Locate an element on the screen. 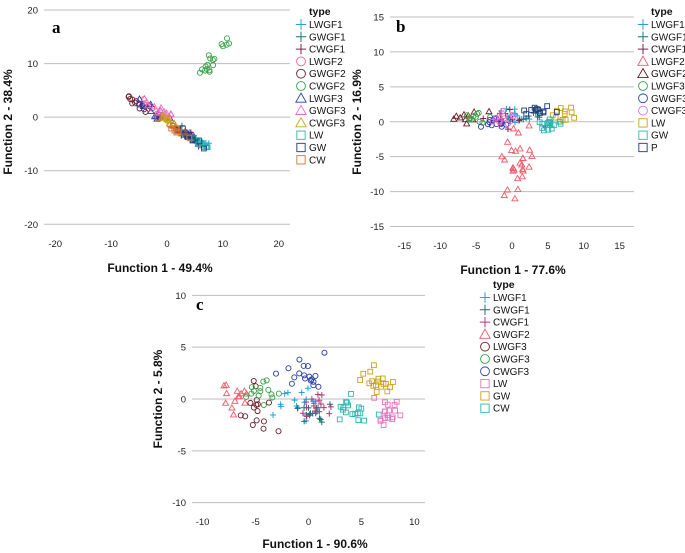 This screenshot has width=685, height=553. legend-symbol-GWGF2 is located at coordinates (301, 73).